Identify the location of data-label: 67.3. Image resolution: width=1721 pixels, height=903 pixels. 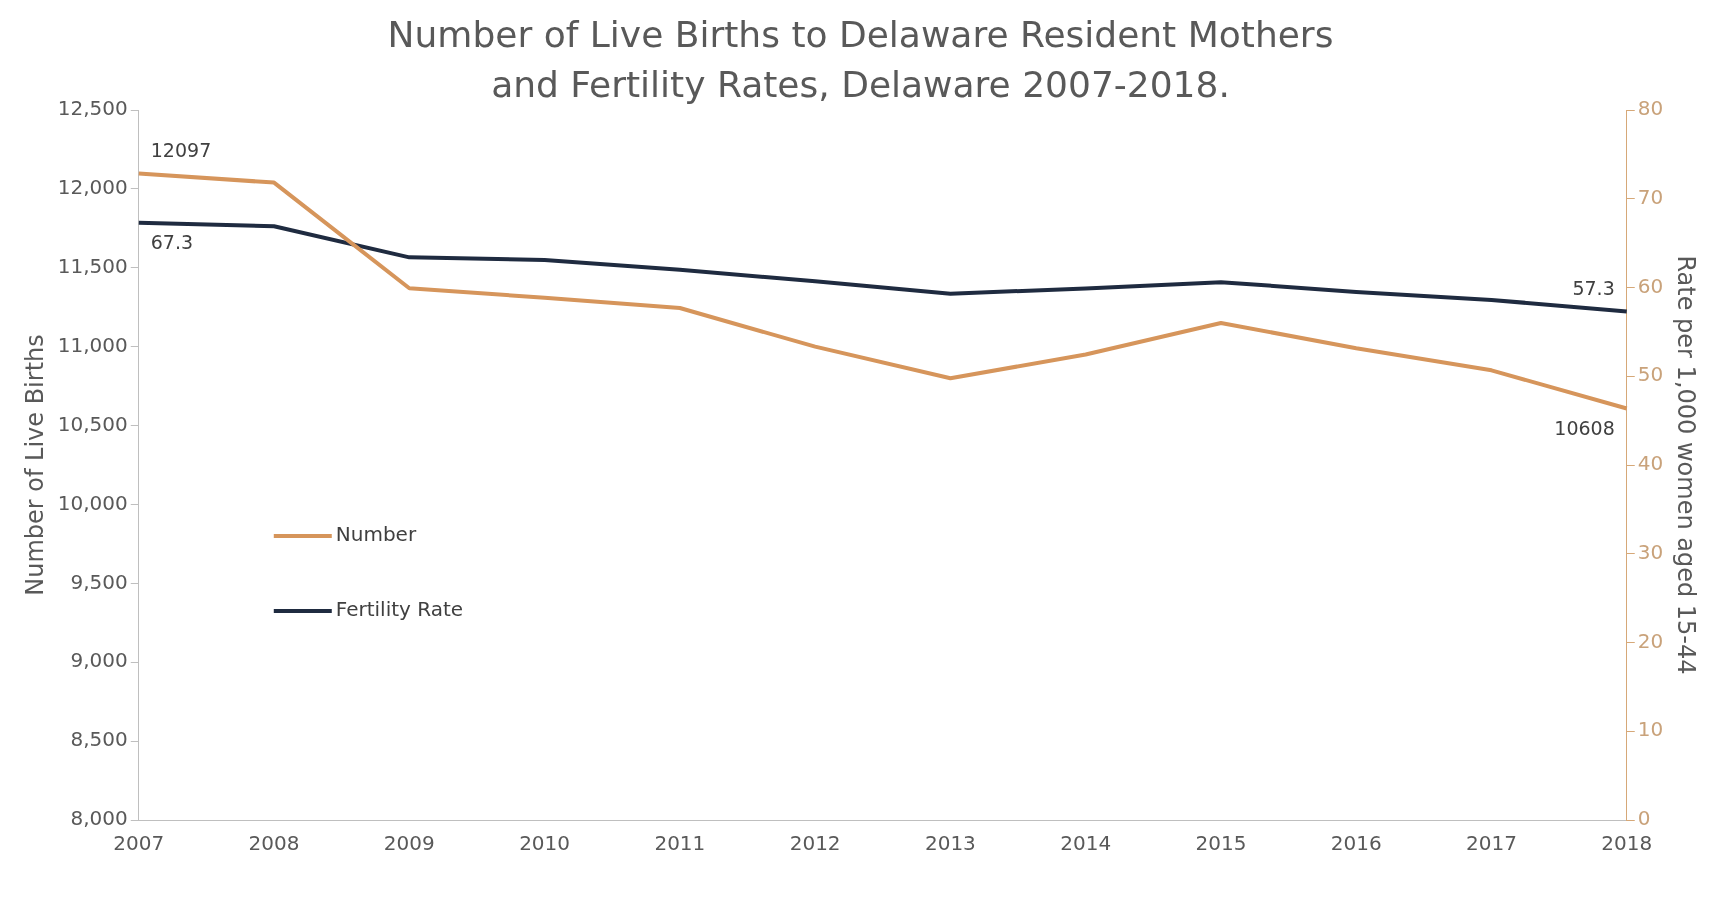
(172, 242).